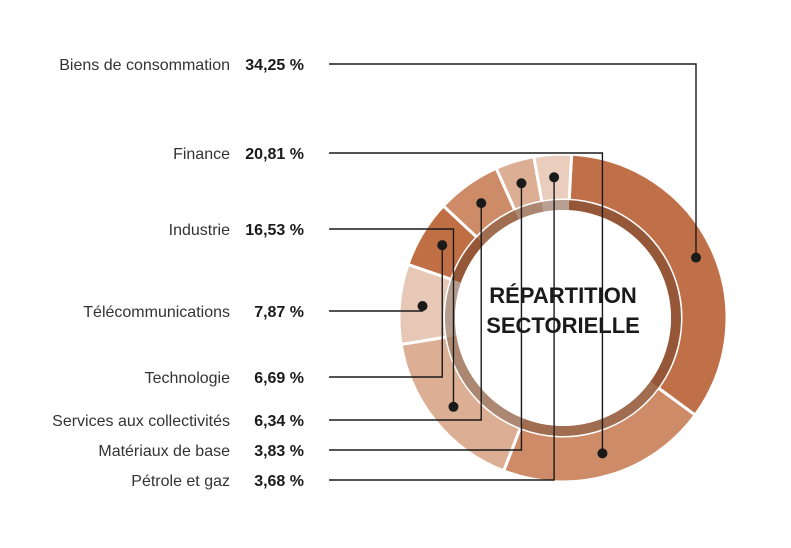  Describe the element at coordinates (279, 378) in the screenshot. I see `slice-value: 6,69 %` at that location.